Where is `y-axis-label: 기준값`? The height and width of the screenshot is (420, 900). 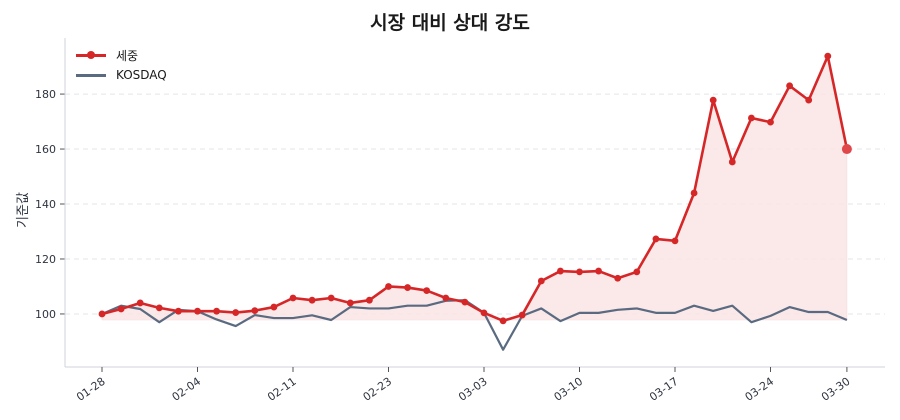 y-axis-label: 기준값 is located at coordinates (23, 210).